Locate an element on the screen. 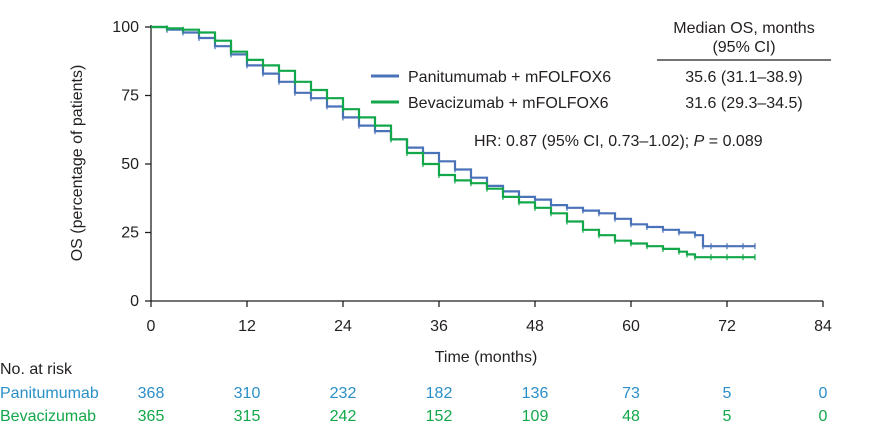 Image resolution: width=869 pixels, height=443 pixels. x-axis-label: Time (months) is located at coordinates (486, 357).